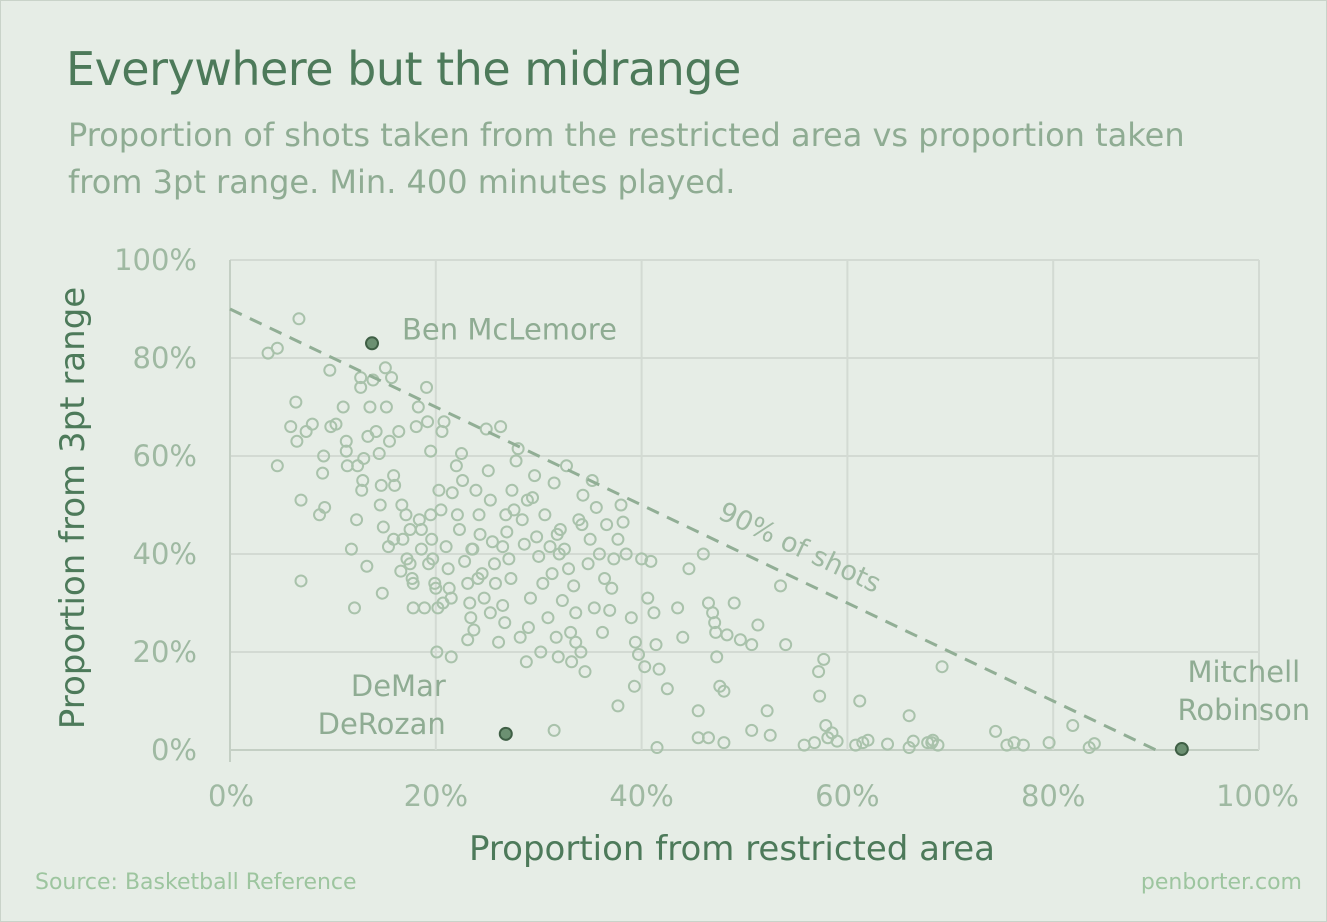 The height and width of the screenshot is (922, 1327). I want to click on player-label: Mitchell Robinson, so click(1243, 691).